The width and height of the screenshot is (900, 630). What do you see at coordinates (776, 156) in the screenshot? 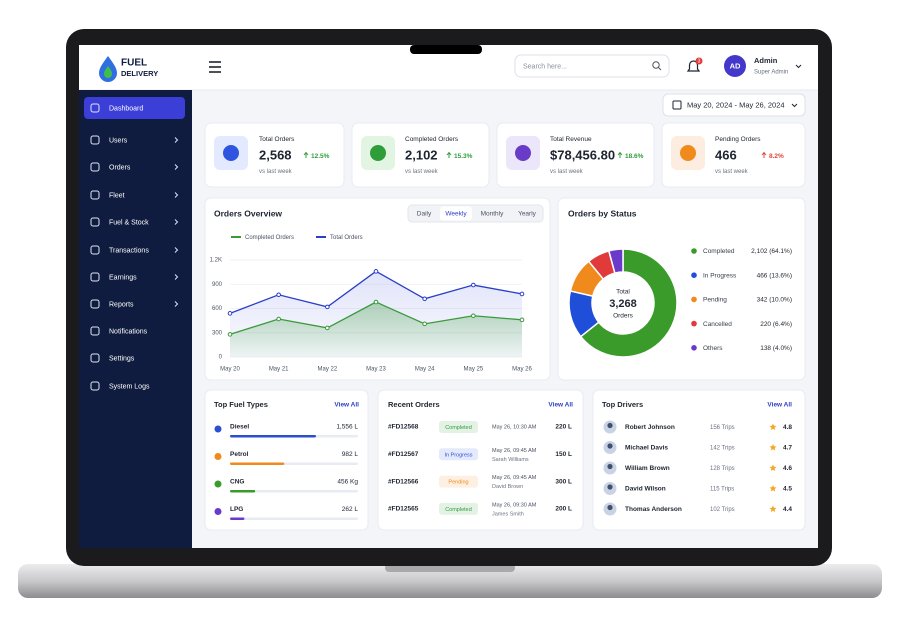
I see `stat-change: 8.2%` at bounding box center [776, 156].